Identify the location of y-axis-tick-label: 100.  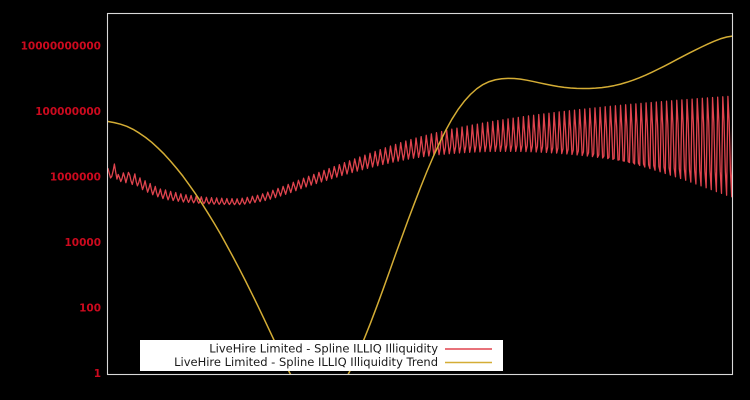
(90, 309).